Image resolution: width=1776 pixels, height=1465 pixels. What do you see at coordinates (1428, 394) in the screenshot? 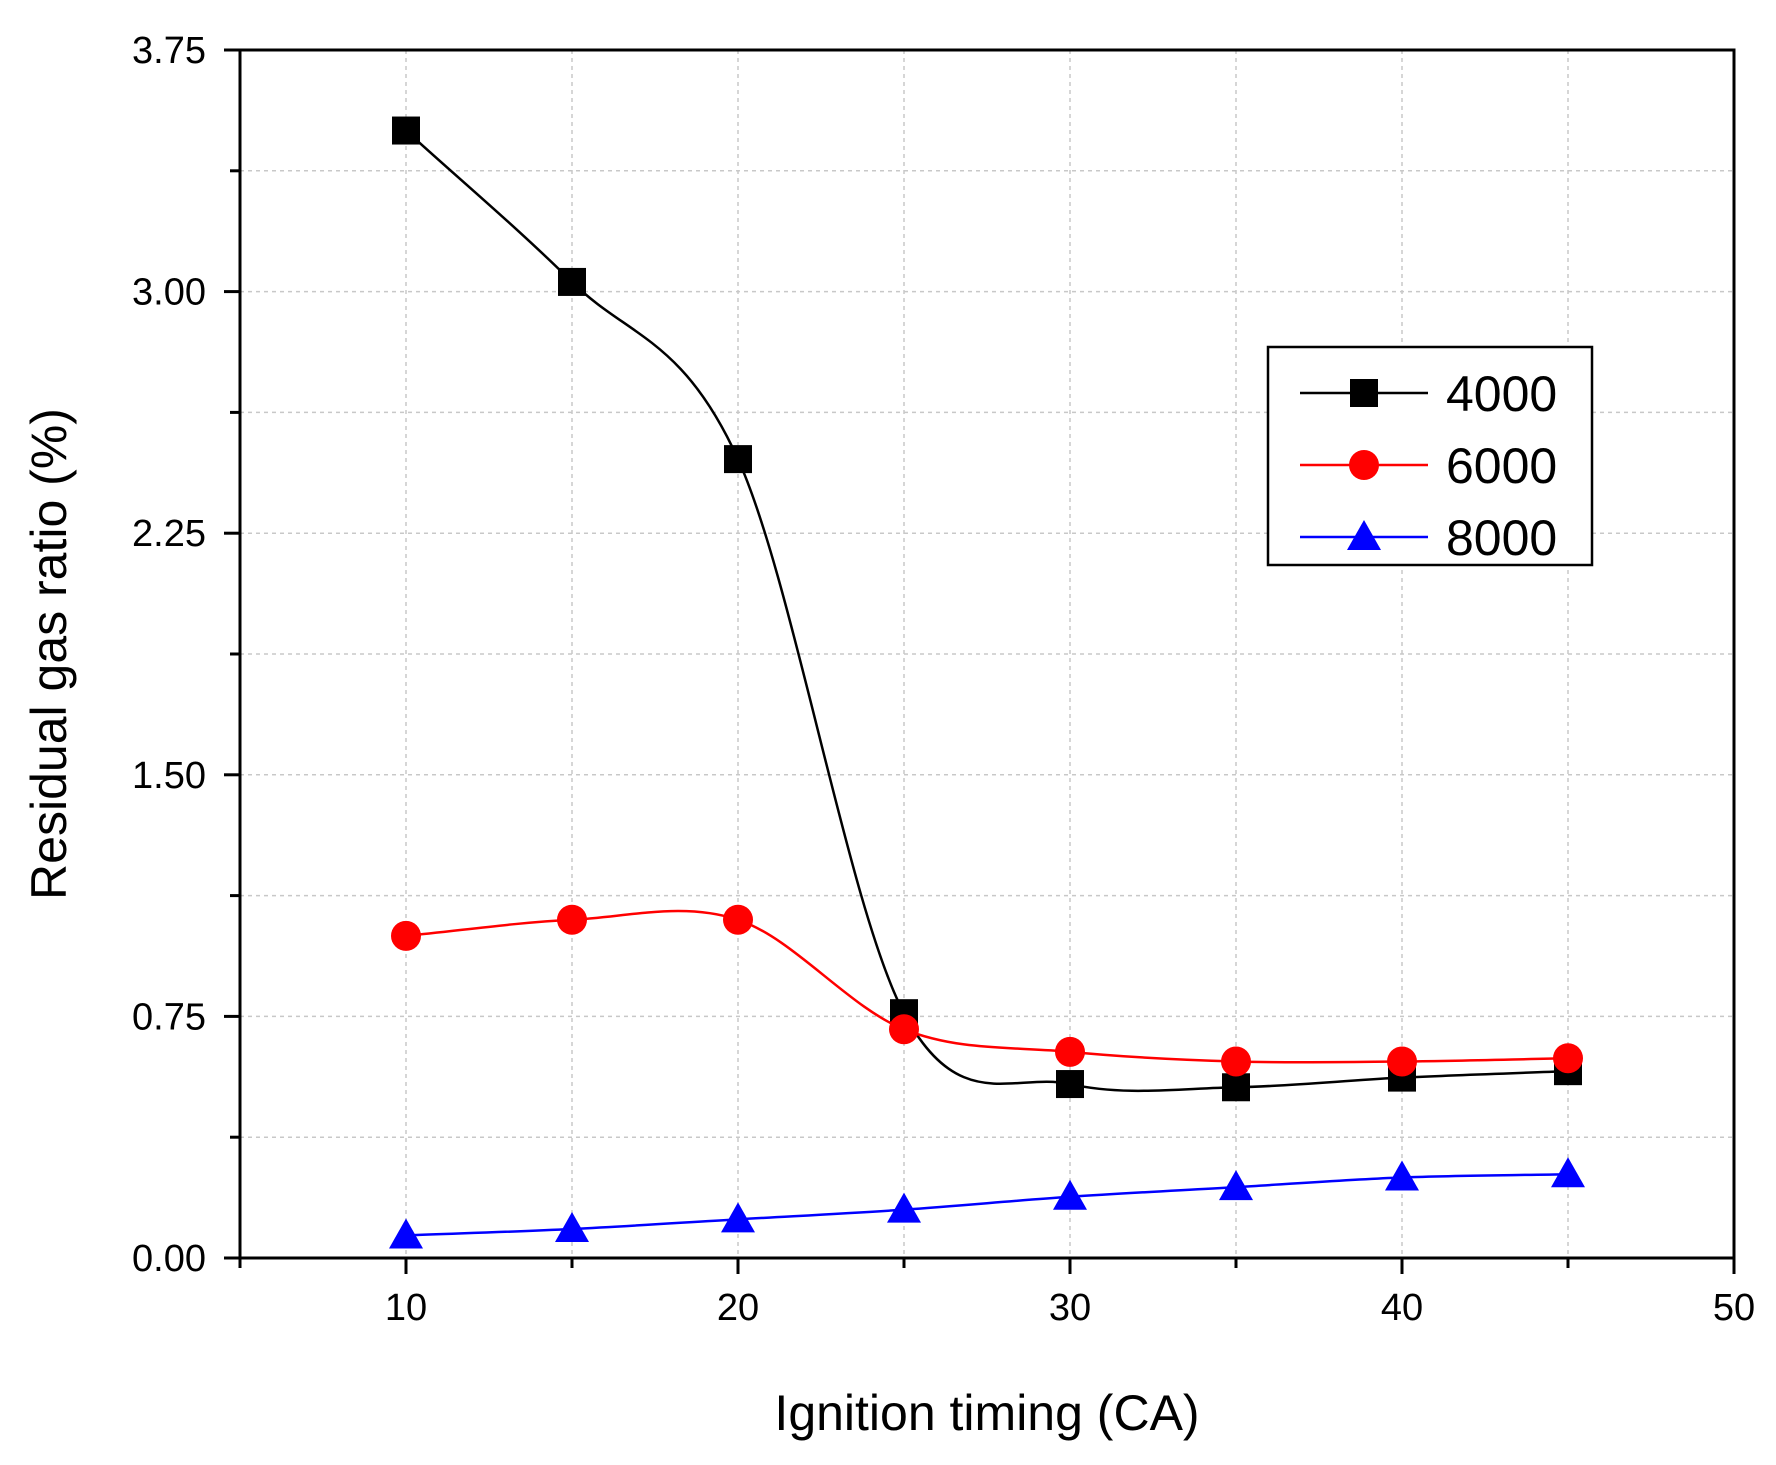
I see `legend-entry-4000: 4000` at bounding box center [1428, 394].